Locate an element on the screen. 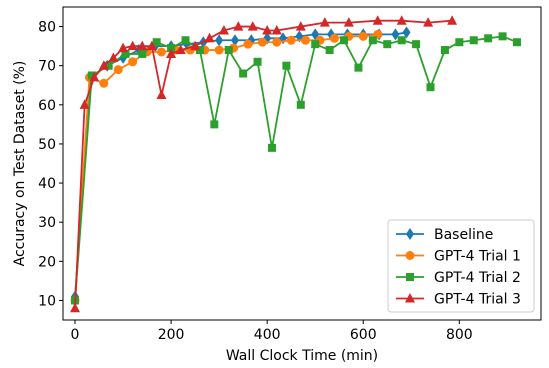 The width and height of the screenshot is (549, 368). y-axis-label: Accuracy on Test Dataset (%) is located at coordinates (20, 164).